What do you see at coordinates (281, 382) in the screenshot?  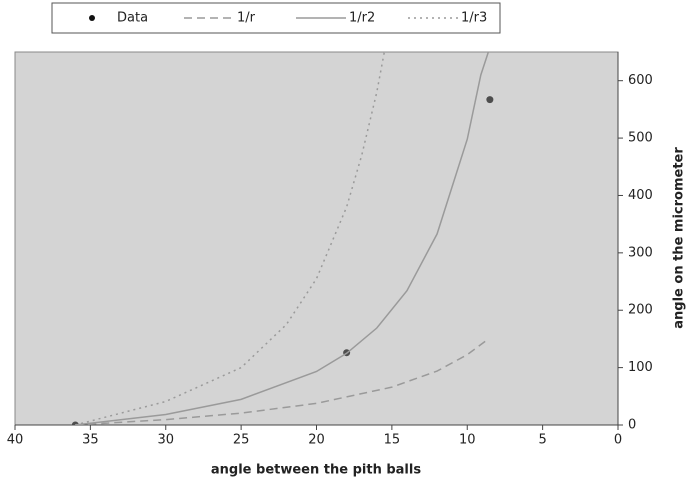 I see `series-line` at bounding box center [281, 382].